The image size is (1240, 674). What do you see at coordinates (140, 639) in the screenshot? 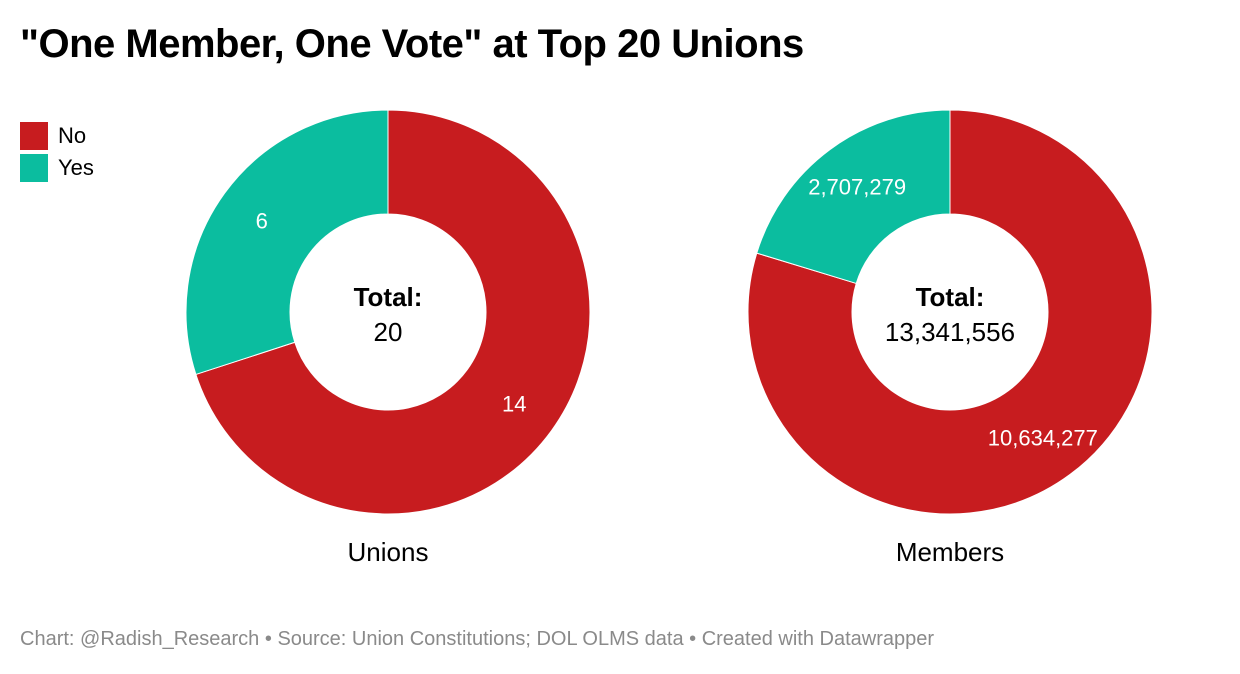
I see `footer-credit: Chart: @Radish_Research` at bounding box center [140, 639].